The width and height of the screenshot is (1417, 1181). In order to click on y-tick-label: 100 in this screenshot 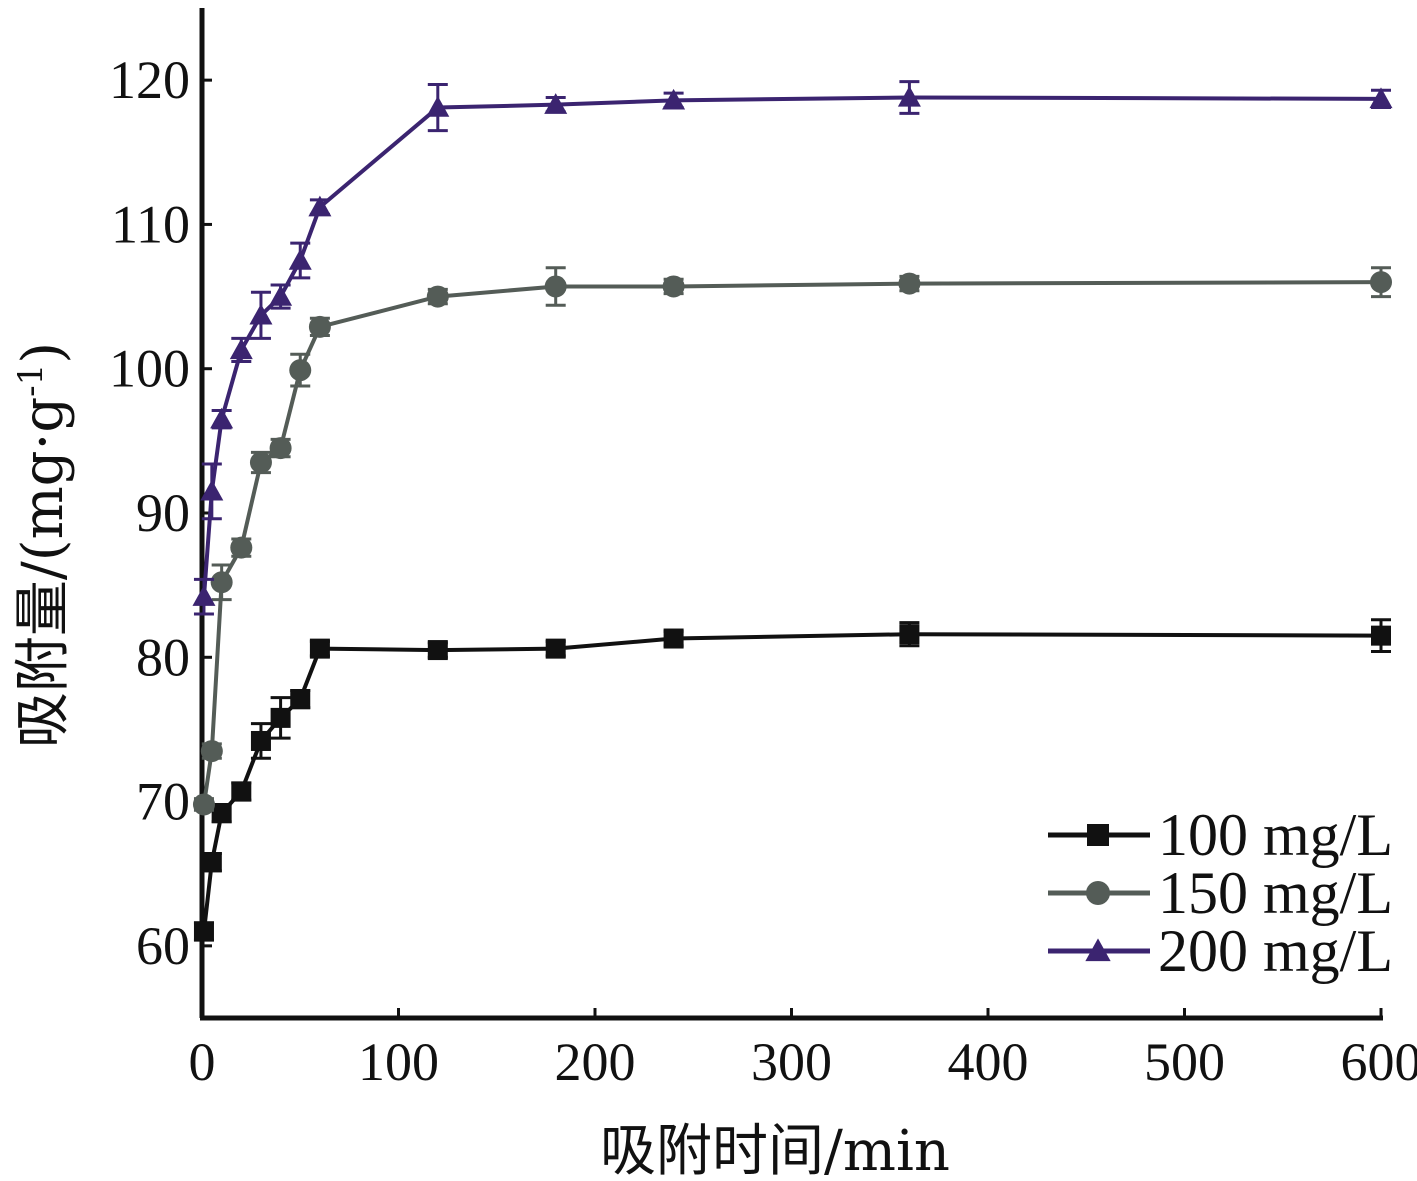, I will do `click(149, 369)`.